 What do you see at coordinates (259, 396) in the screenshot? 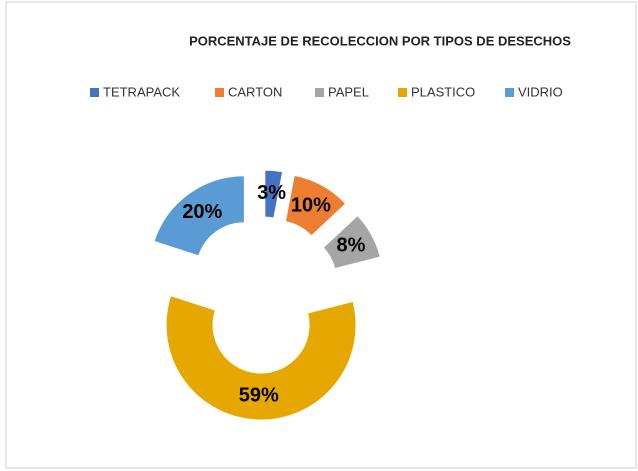
I see `data-label: 59%` at bounding box center [259, 396].